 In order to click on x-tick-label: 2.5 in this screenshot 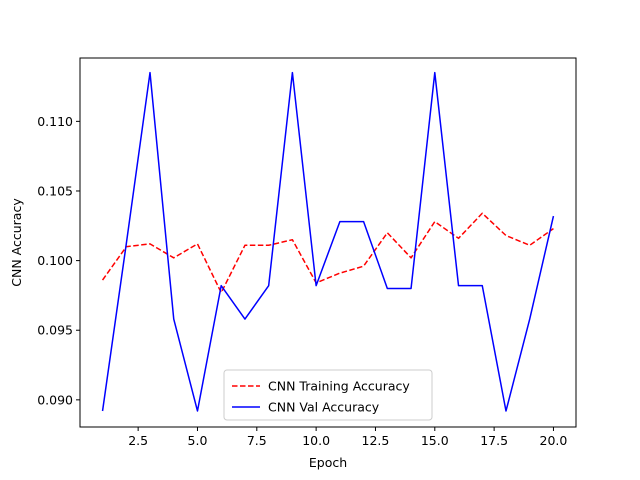, I will do `click(138, 440)`.